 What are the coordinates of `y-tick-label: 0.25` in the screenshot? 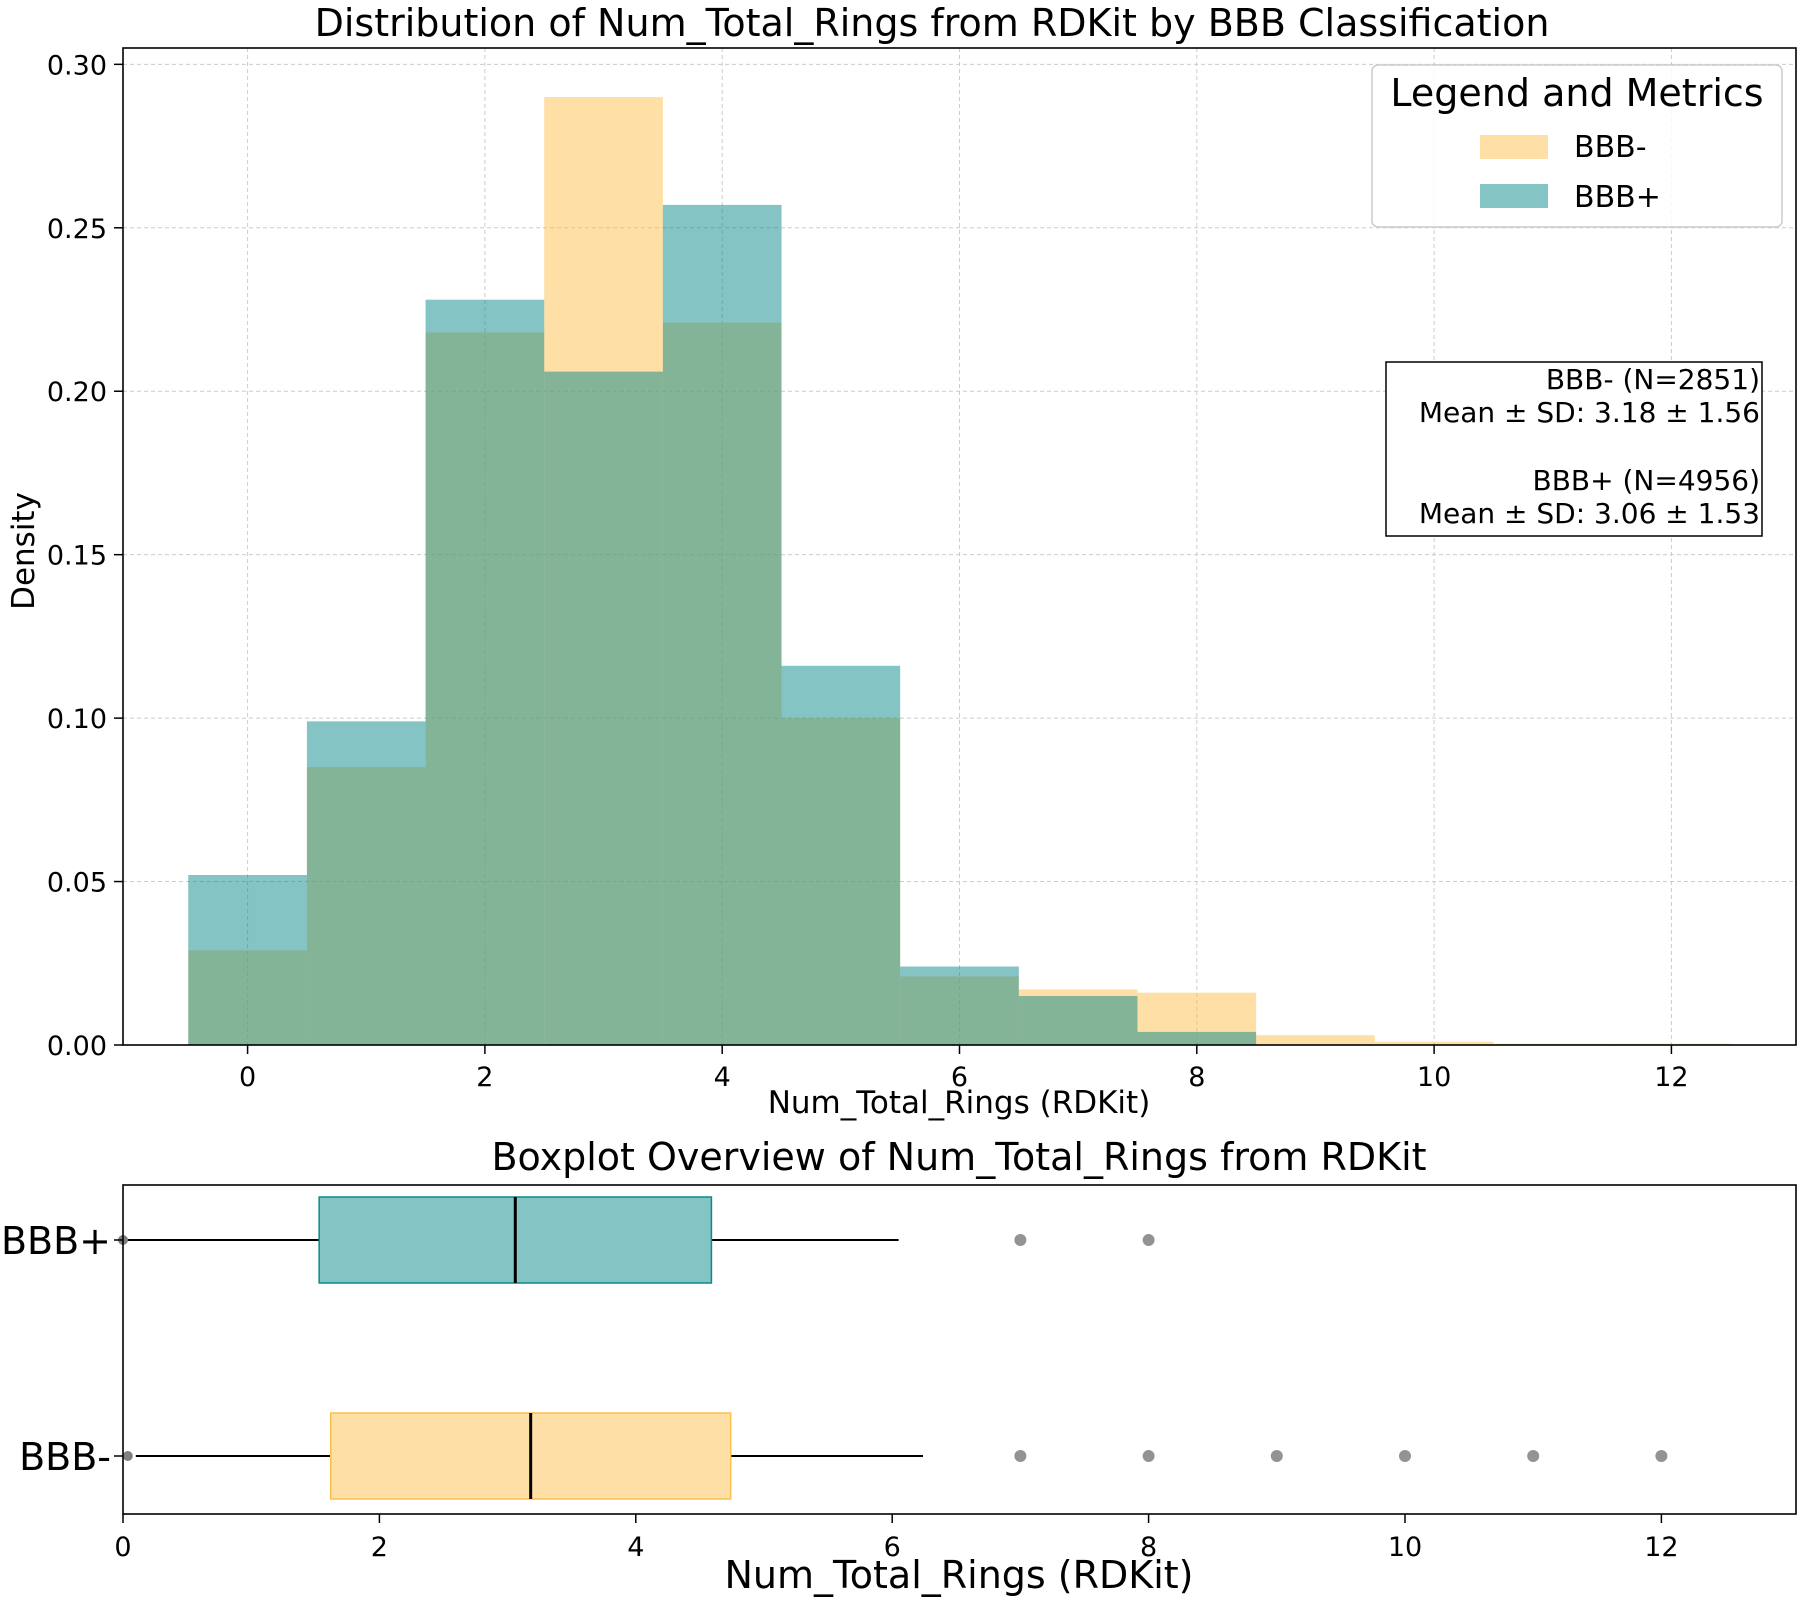 It's located at (77, 229).